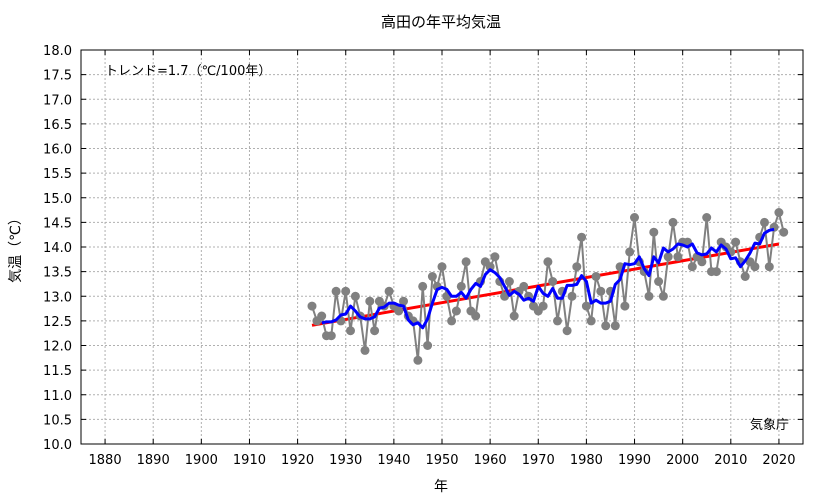 The height and width of the screenshot is (502, 833). Describe the element at coordinates (345, 460) in the screenshot. I see `x-tick-label: 1930` at that location.